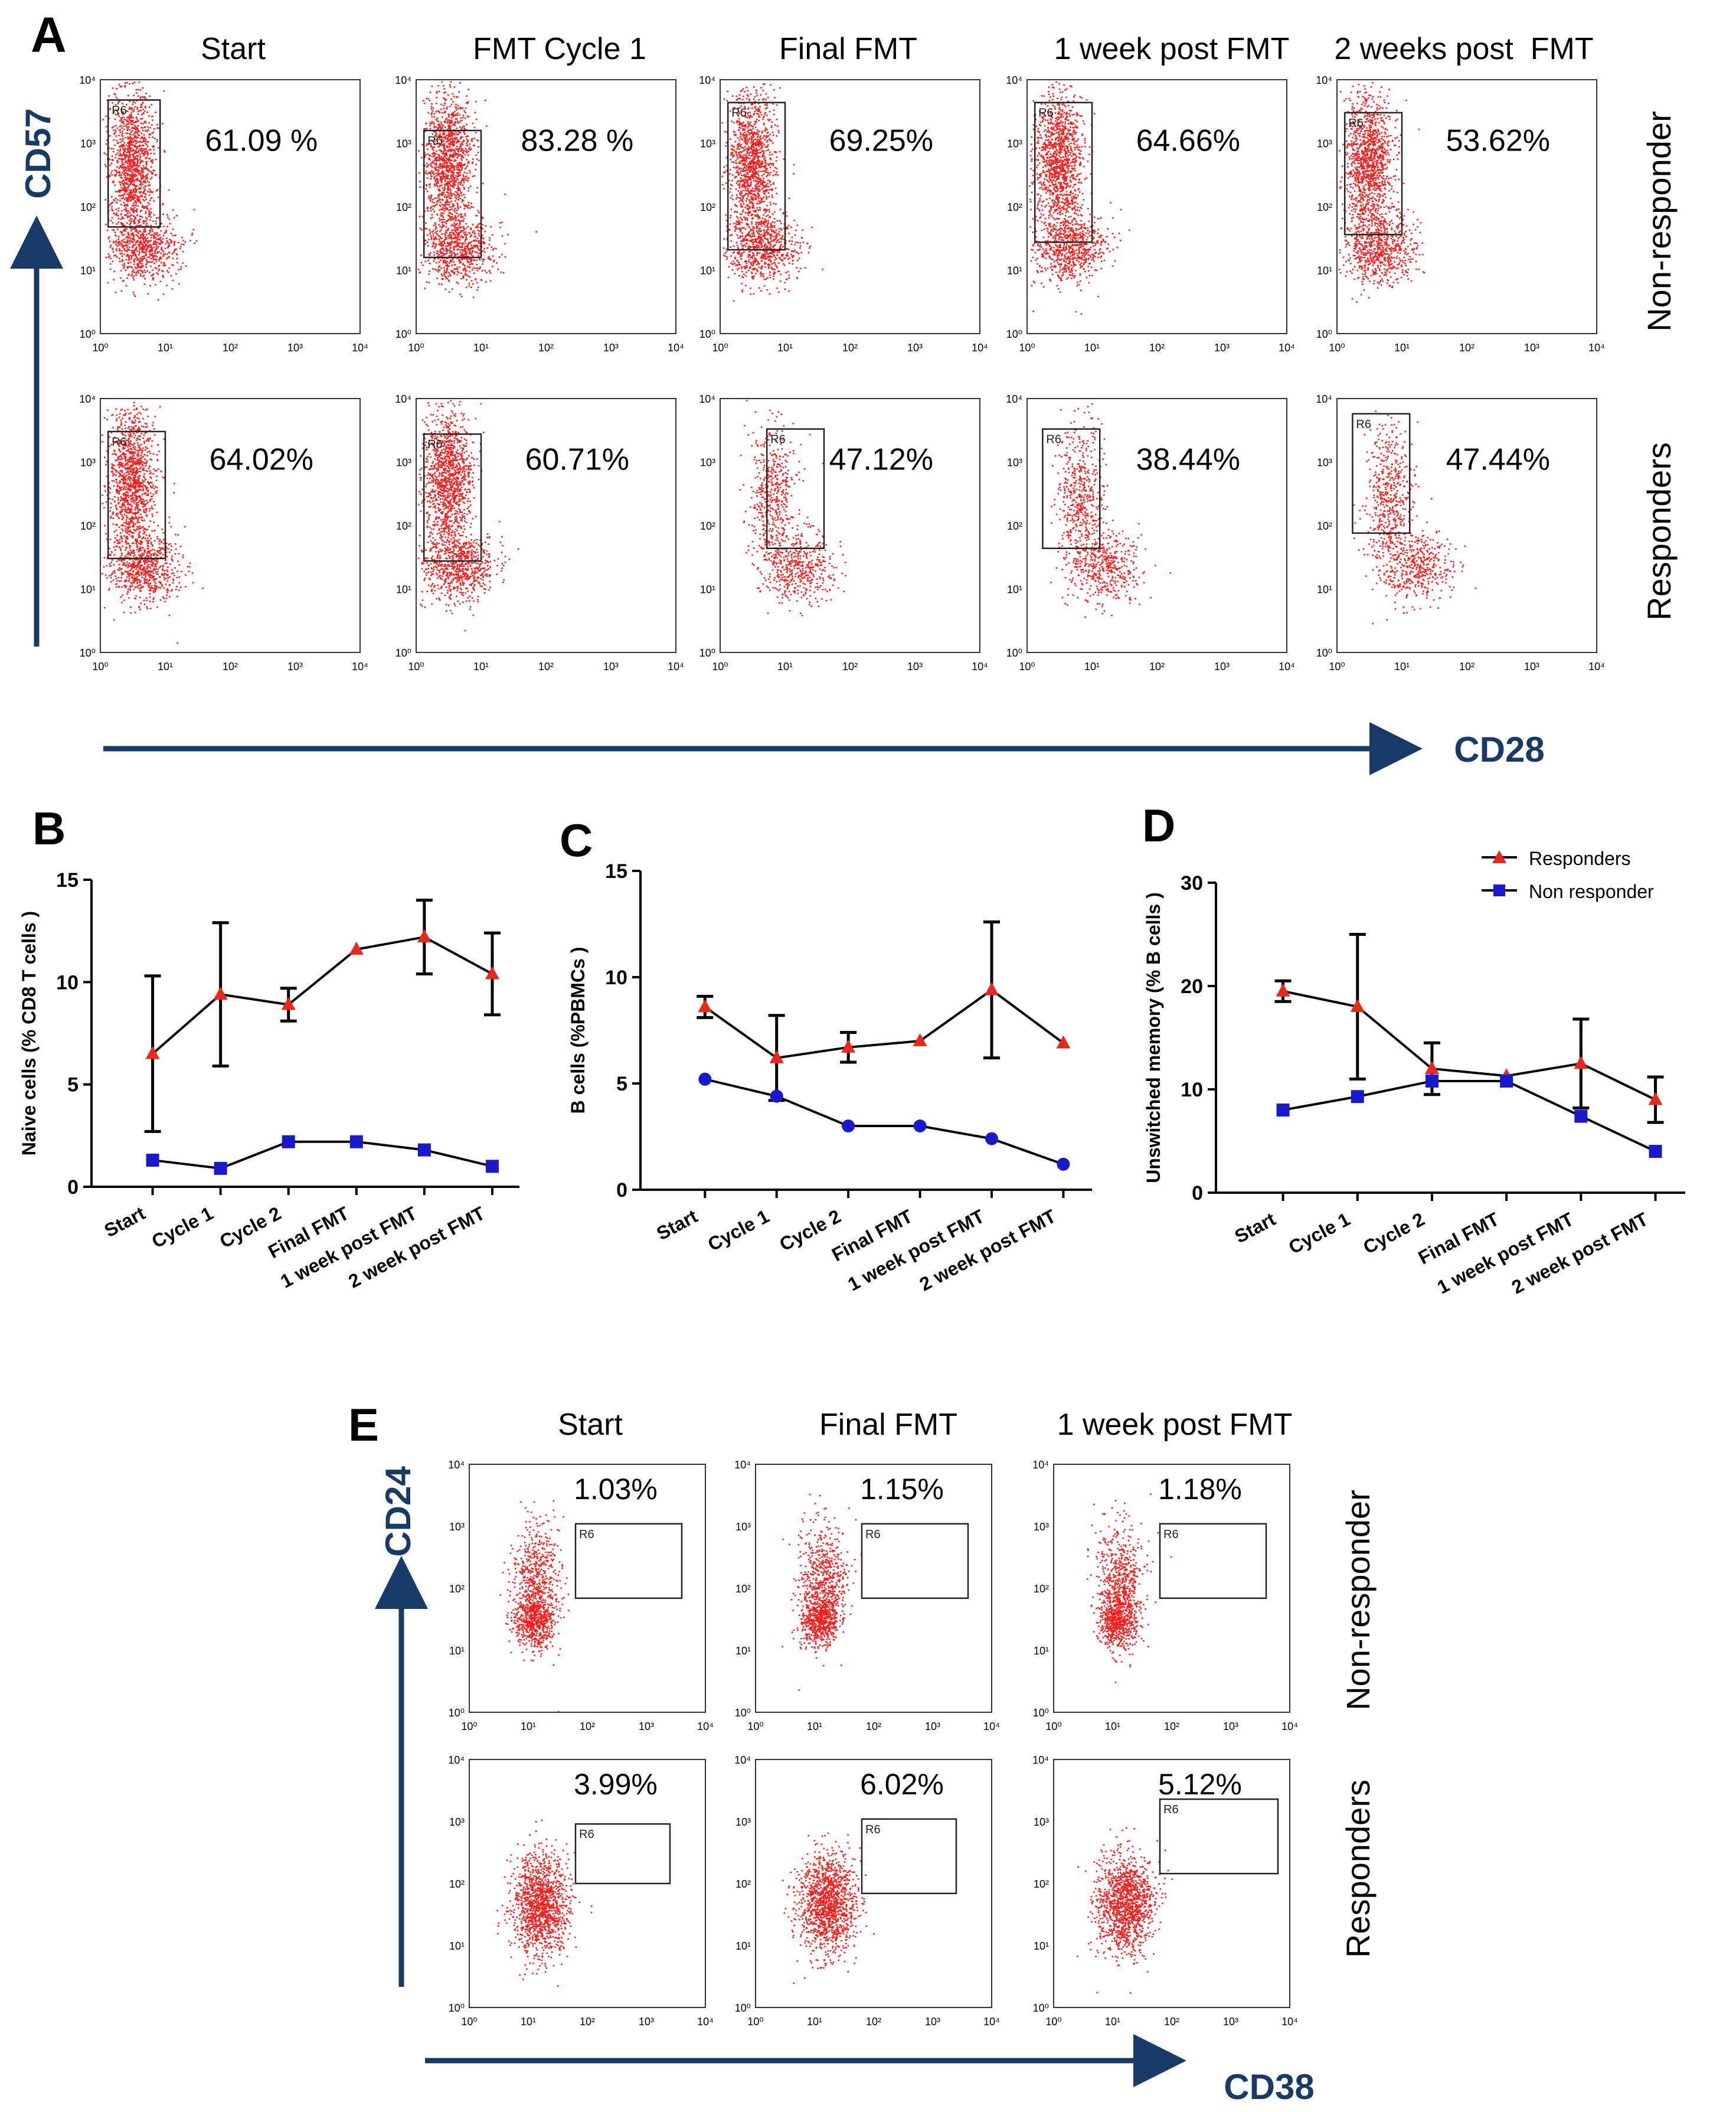 Image resolution: width=1736 pixels, height=2112 pixels. I want to click on gate-percentage: 83.28 %, so click(577, 140).